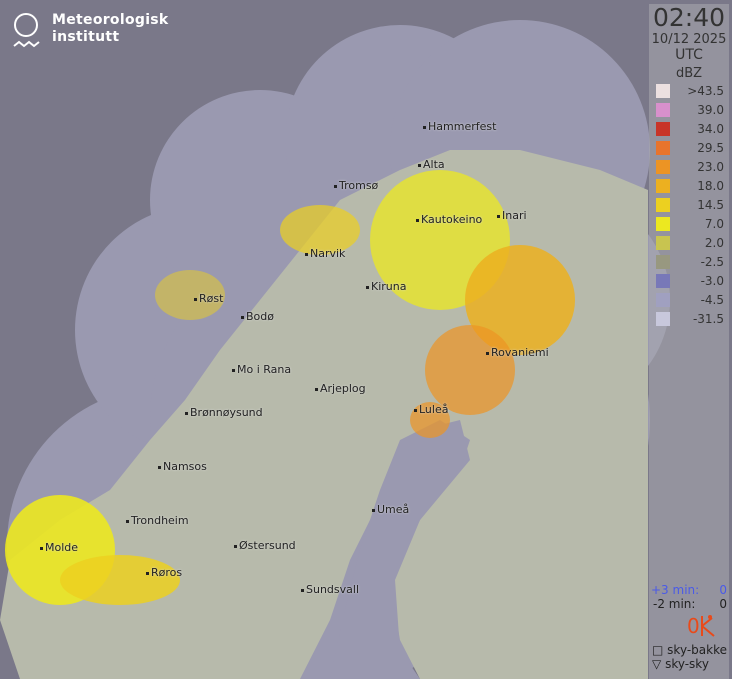  Describe the element at coordinates (689, 299) in the screenshot. I see `legend-item: -4.5` at that location.